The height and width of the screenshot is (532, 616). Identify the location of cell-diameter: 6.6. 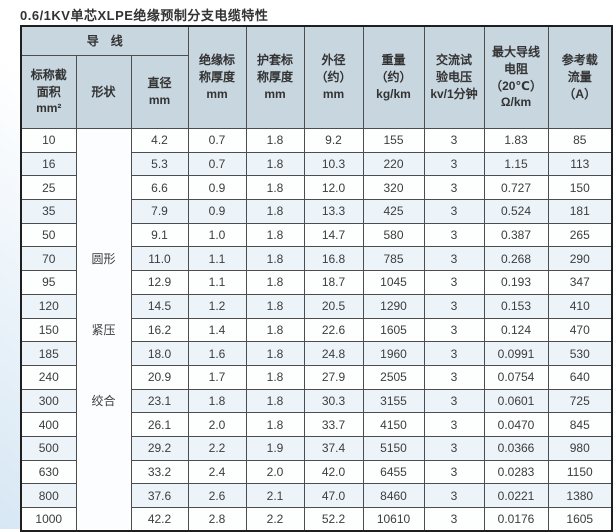
(159, 188).